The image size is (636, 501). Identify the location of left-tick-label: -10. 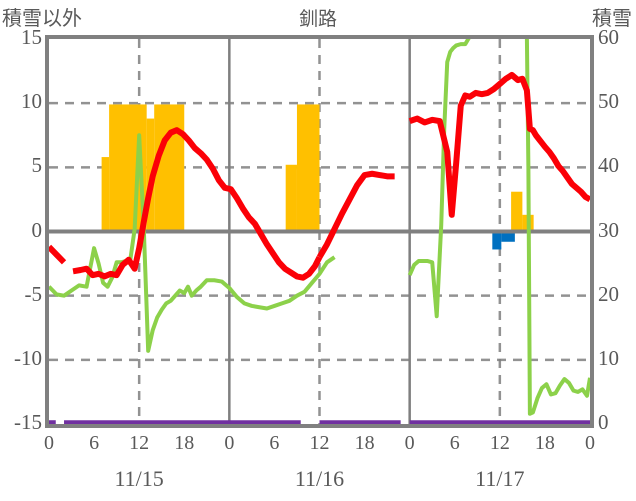
(28, 357).